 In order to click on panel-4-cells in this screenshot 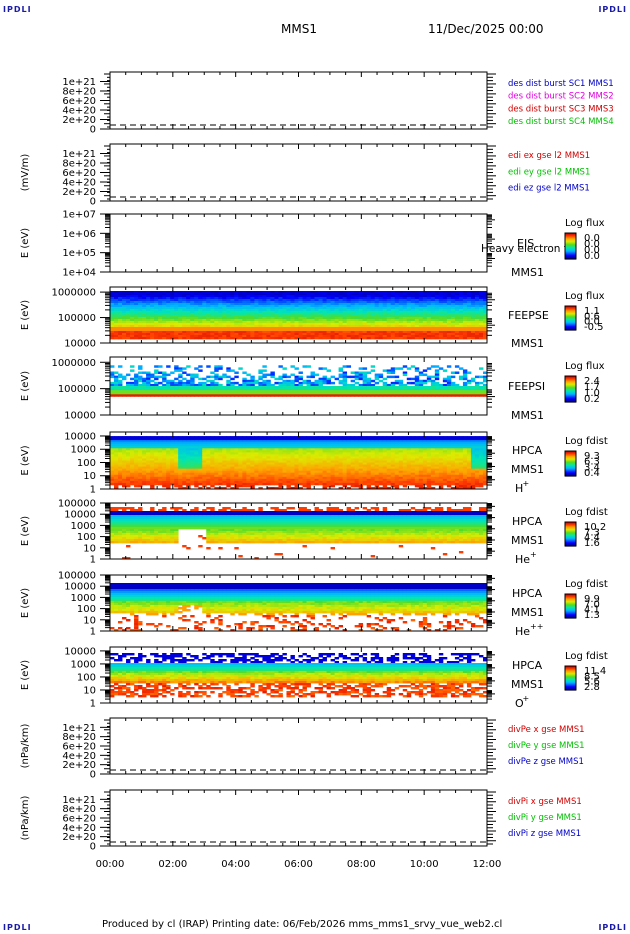, I will do `click(299, 315)`.